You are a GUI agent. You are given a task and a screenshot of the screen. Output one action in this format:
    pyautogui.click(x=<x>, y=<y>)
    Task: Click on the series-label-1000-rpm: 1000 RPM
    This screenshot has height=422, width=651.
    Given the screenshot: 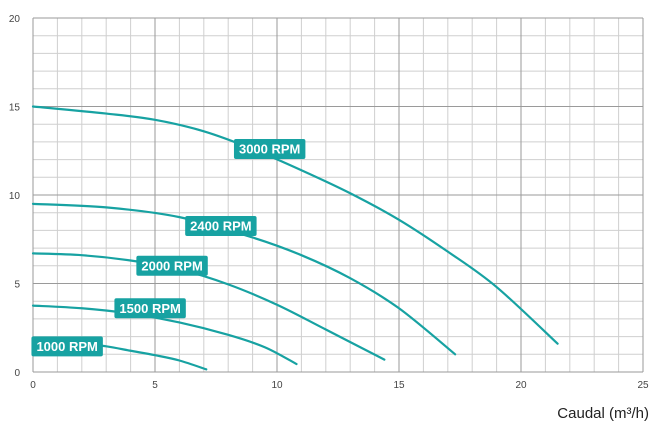 What is the action you would take?
    pyautogui.click(x=67, y=346)
    